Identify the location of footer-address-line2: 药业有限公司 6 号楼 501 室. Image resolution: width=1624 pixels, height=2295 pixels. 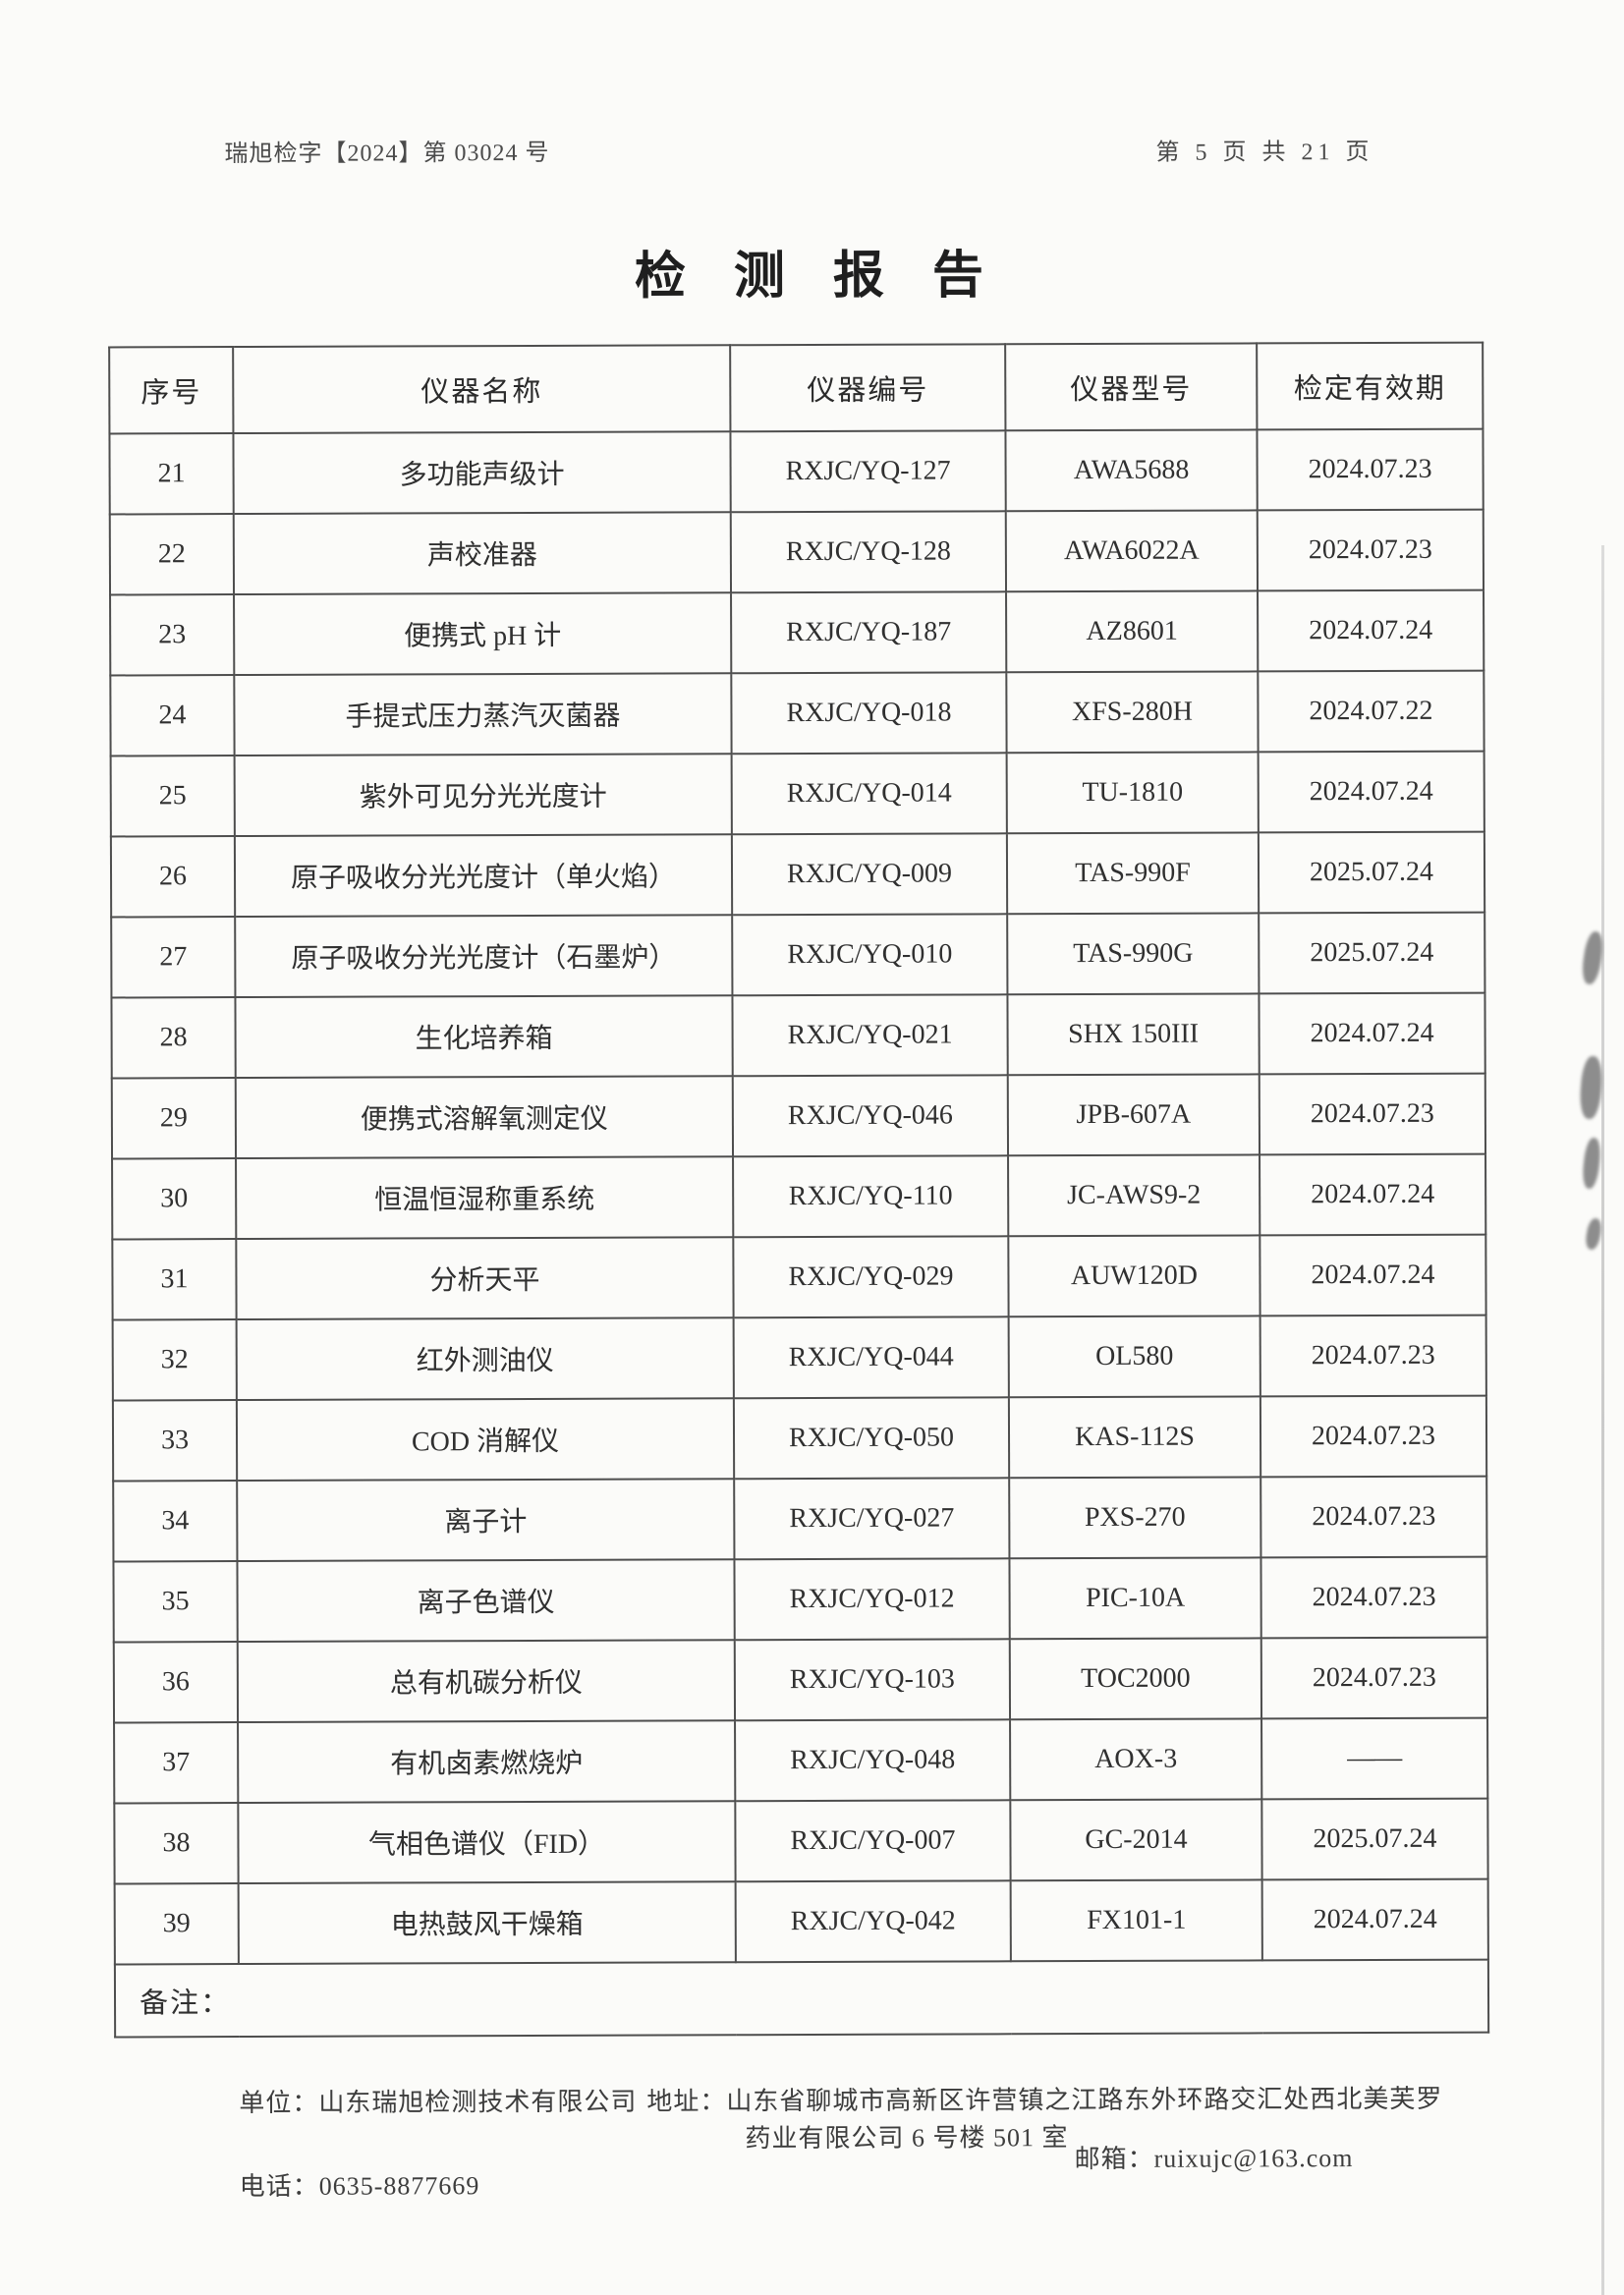
(907, 2139).